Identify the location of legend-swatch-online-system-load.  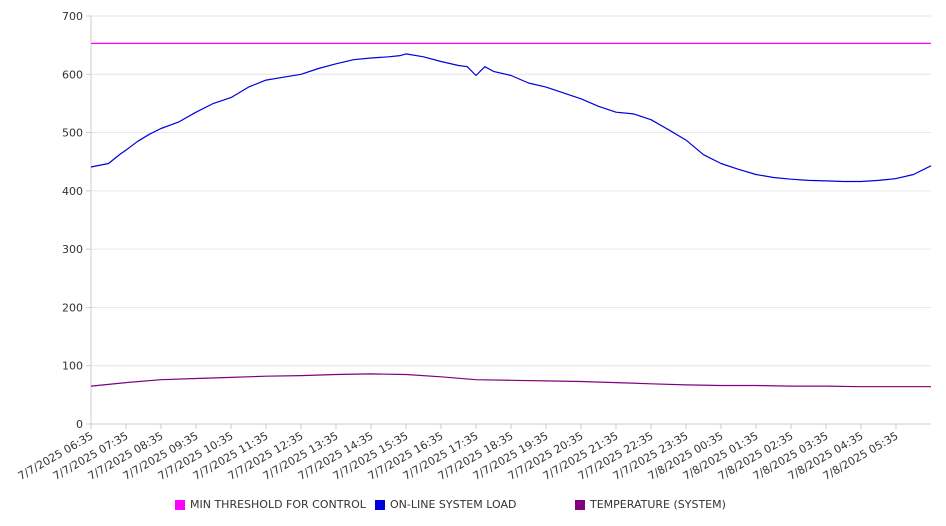
(380, 504).